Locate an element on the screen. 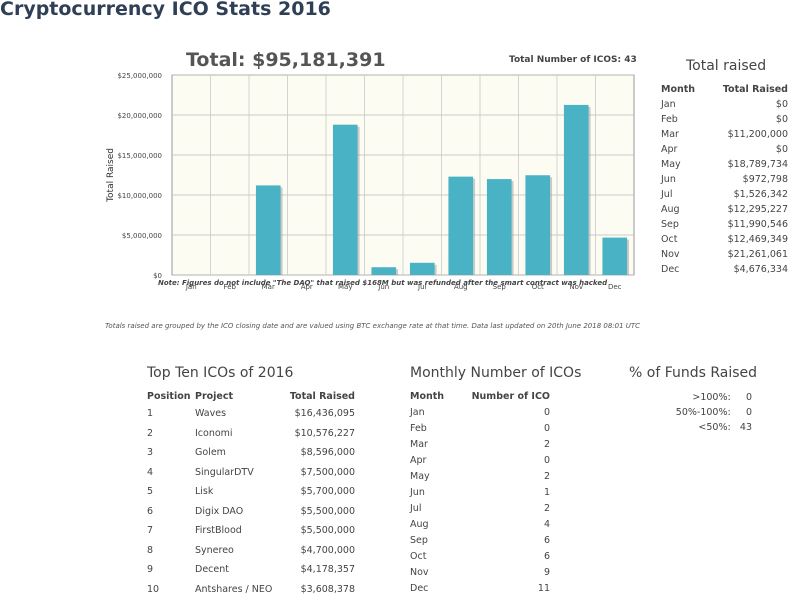 The image size is (798, 599). table-header-row: Month Total Raised is located at coordinates (724, 89).